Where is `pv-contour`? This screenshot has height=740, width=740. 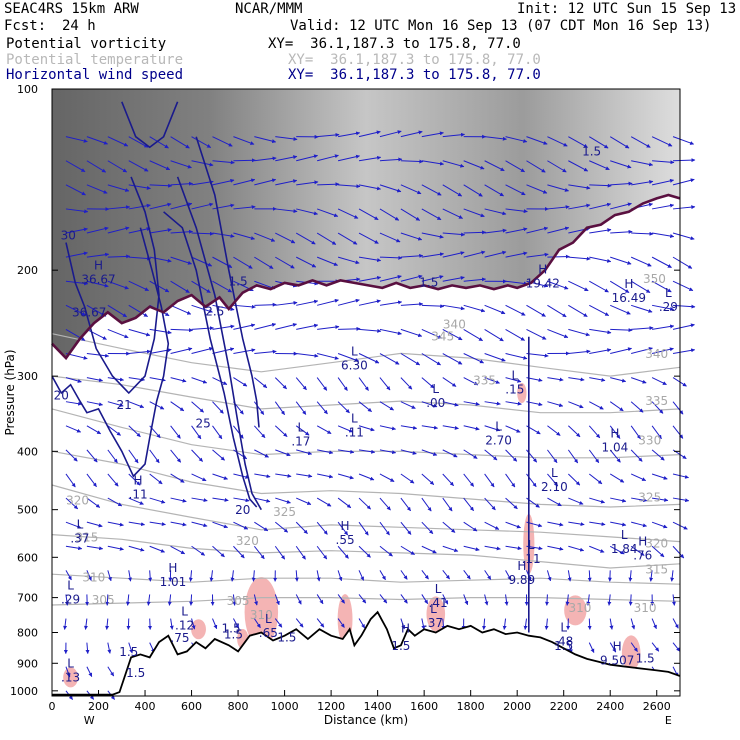 pv-contour is located at coordinates (227, 282).